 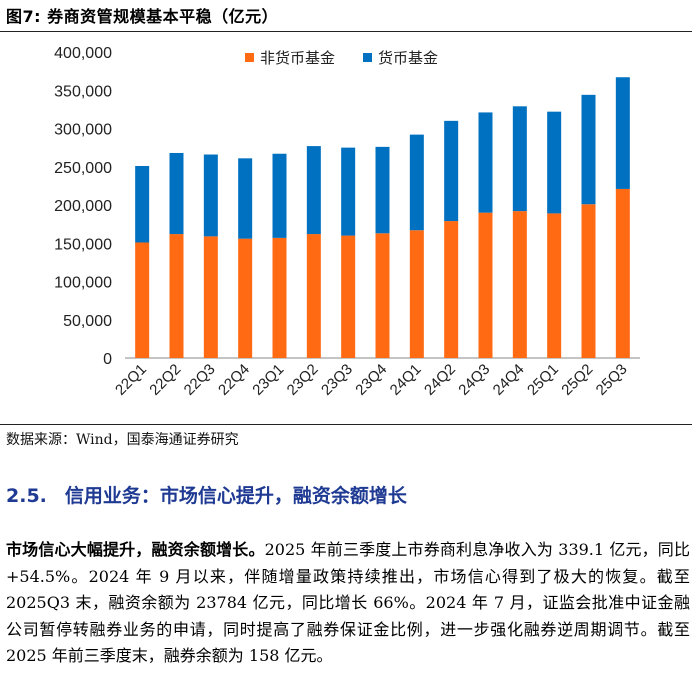 I want to click on y-tick-label: 150,000, so click(x=83, y=244).